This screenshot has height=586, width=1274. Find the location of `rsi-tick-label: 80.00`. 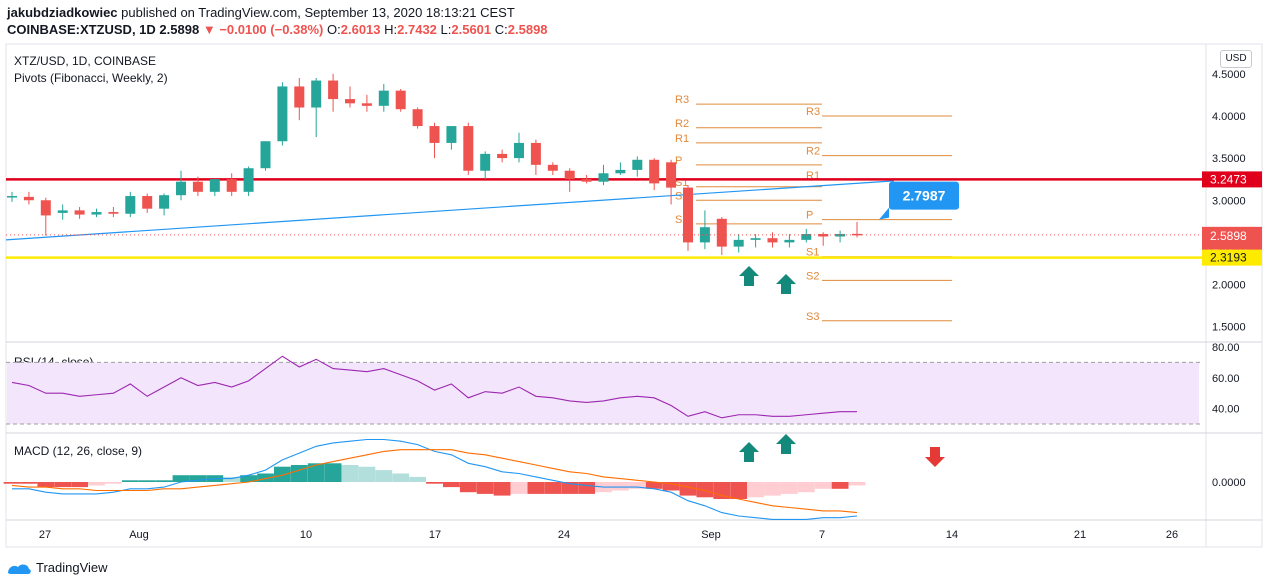

rsi-tick-label: 80.00 is located at coordinates (1226, 348).